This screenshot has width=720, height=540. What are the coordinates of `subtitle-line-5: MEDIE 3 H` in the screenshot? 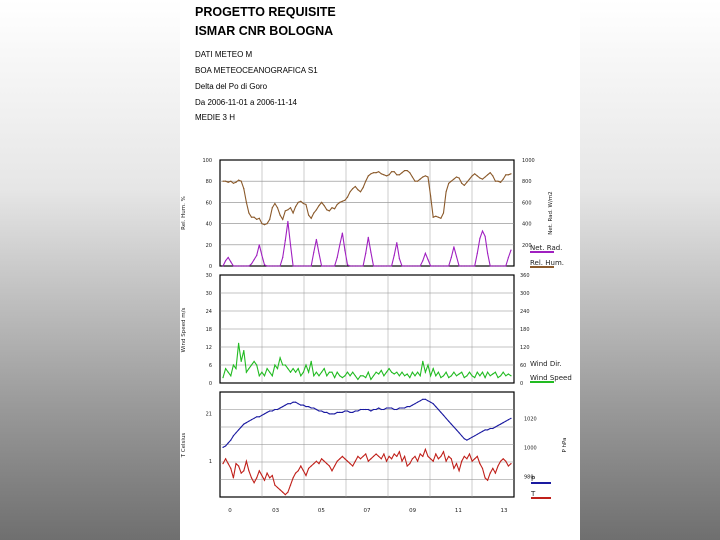 It's located at (215, 117).